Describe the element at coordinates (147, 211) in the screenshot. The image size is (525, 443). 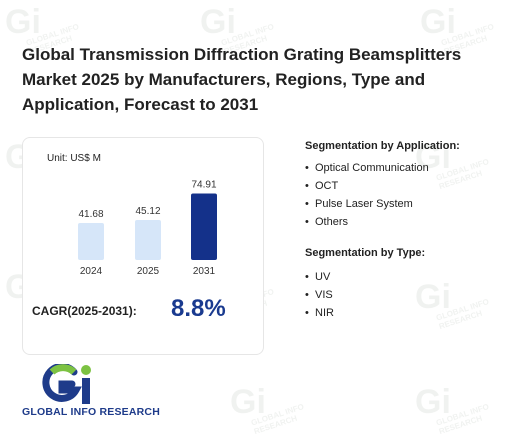
I see `value-label: 45.12` at that location.